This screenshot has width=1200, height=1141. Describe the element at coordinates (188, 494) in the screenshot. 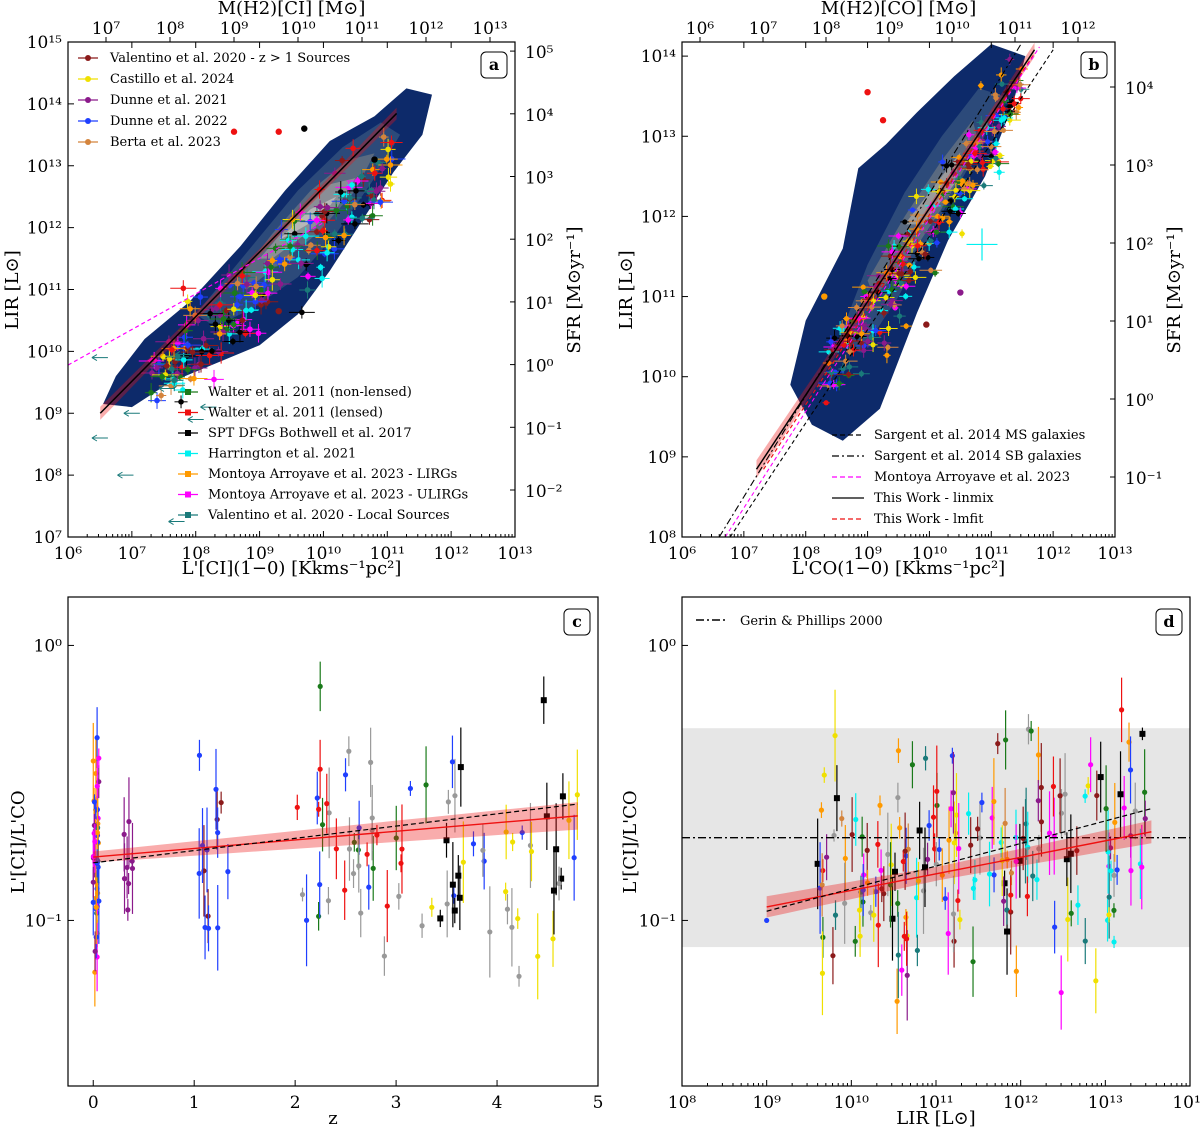

I see `legend-marker` at that location.